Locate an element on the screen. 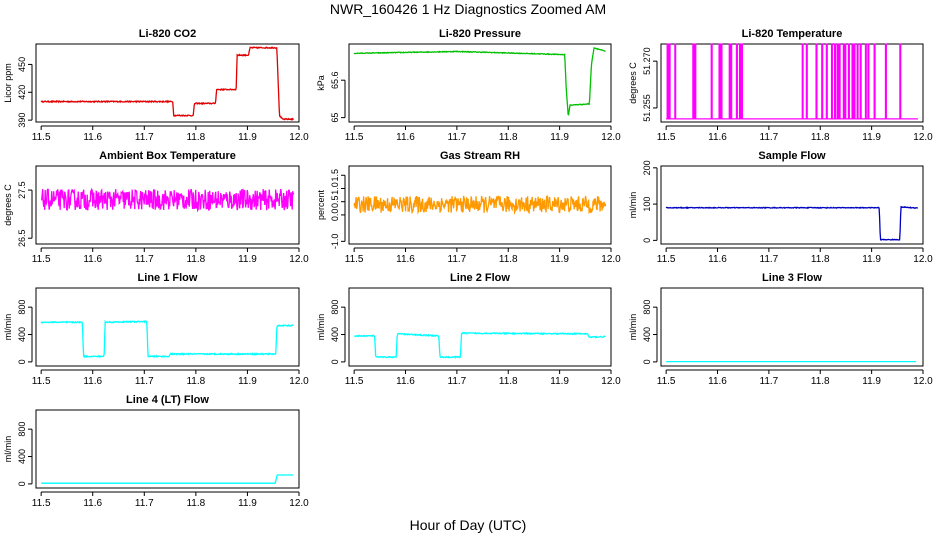  x-axis-label: Hour of Day (UTC) is located at coordinates (468, 525).